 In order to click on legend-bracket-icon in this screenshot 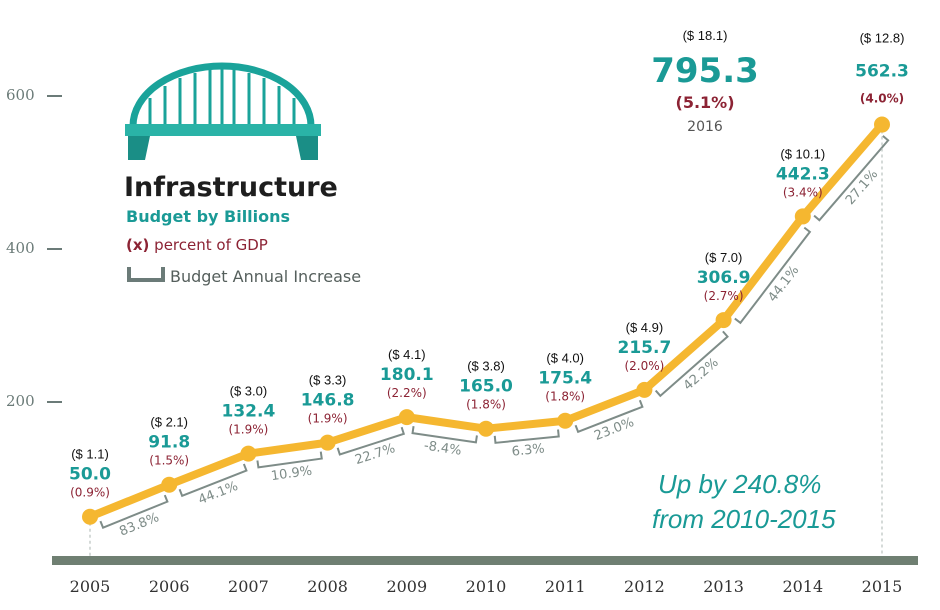, I will do `click(146, 274)`.